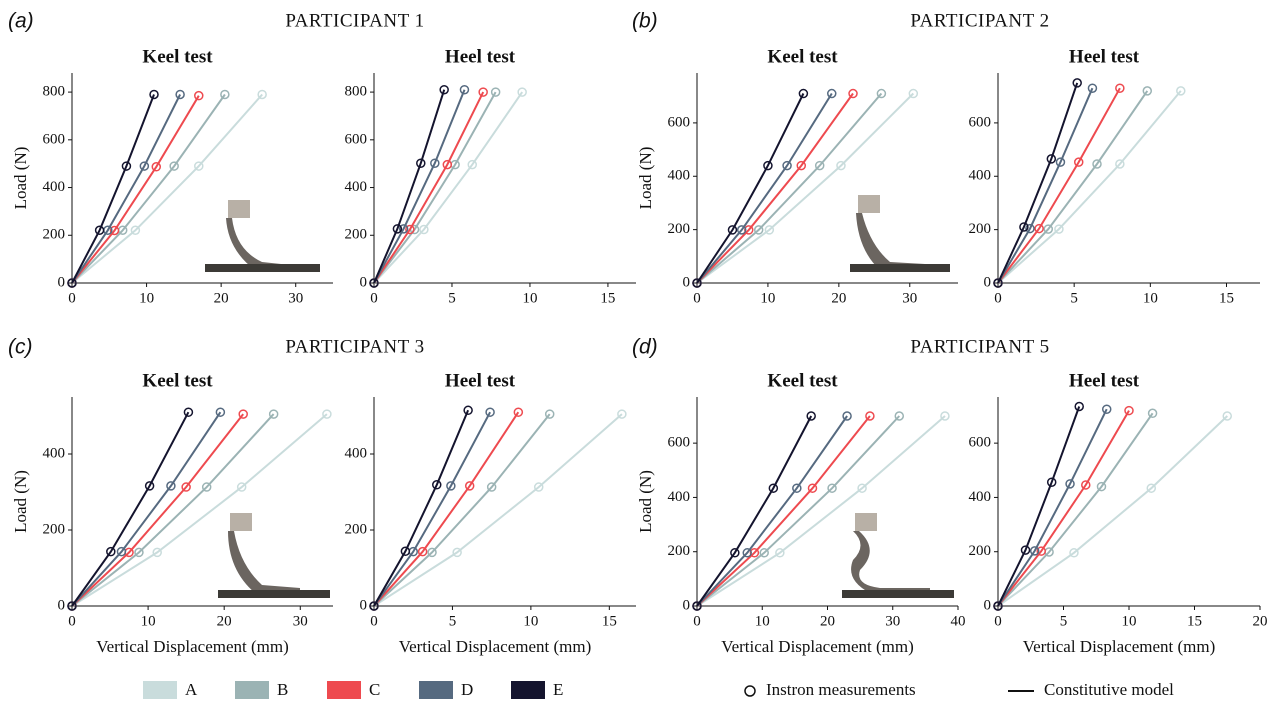 Image resolution: width=1274 pixels, height=703 pixels. I want to click on legend-label: Instron measurements, so click(841, 689).